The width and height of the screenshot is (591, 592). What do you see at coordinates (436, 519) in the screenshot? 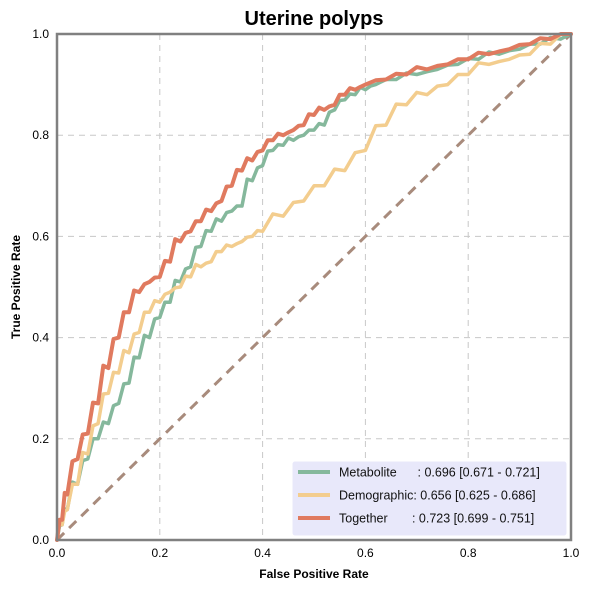
I see `legend-label-together: Together : 0.723 [0.699 - 0.751]` at bounding box center [436, 519].